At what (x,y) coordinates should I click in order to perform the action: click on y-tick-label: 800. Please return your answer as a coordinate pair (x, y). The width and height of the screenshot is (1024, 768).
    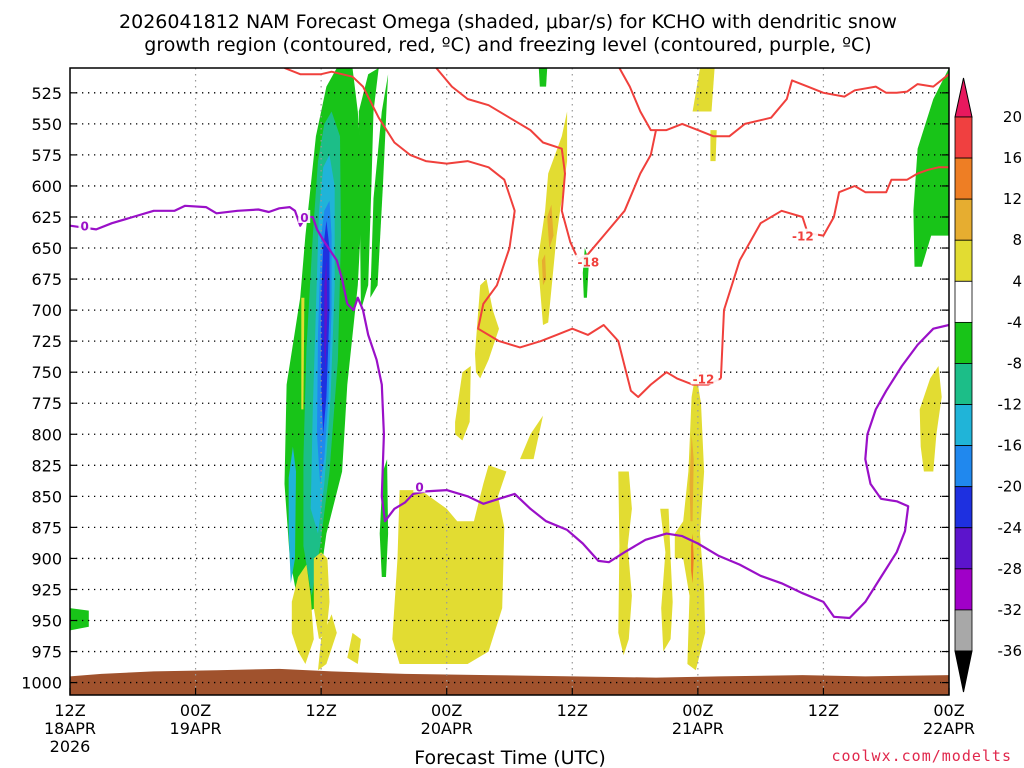
    Looking at the image, I should click on (46, 434).